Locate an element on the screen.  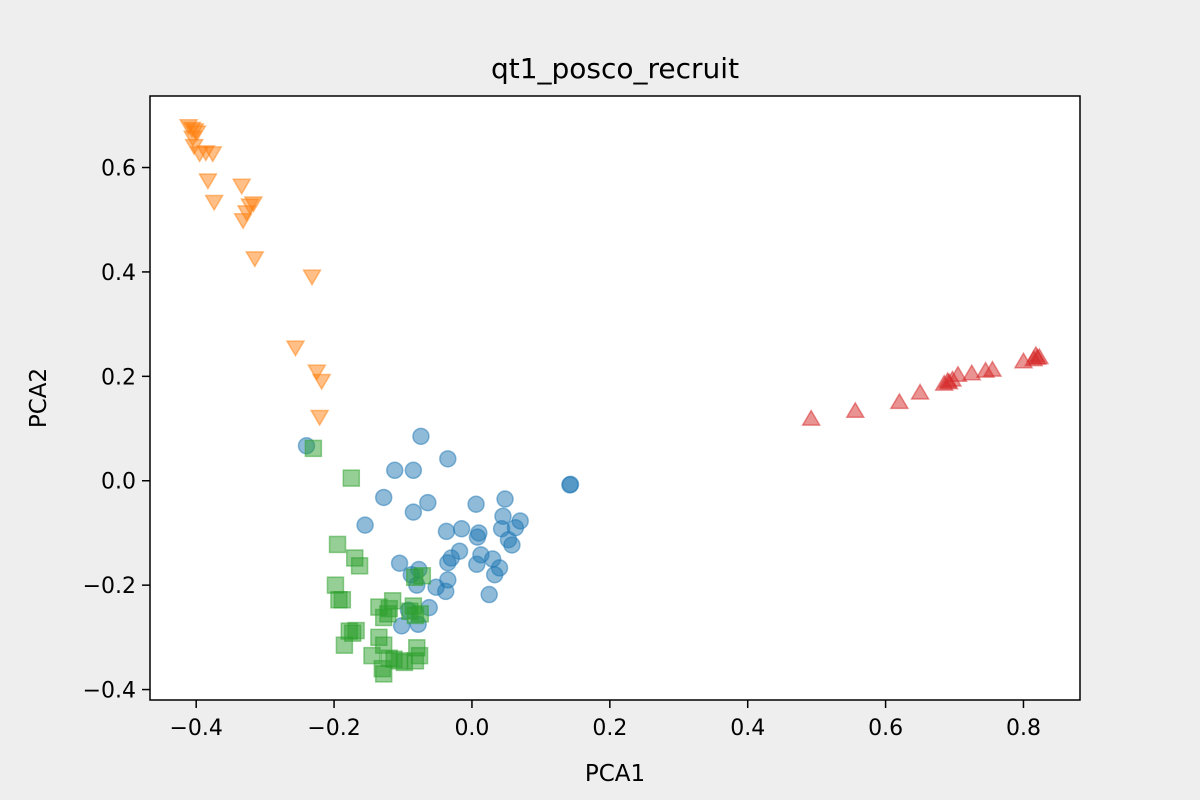
y-tick-label: 0.6 is located at coordinates (118, 169).